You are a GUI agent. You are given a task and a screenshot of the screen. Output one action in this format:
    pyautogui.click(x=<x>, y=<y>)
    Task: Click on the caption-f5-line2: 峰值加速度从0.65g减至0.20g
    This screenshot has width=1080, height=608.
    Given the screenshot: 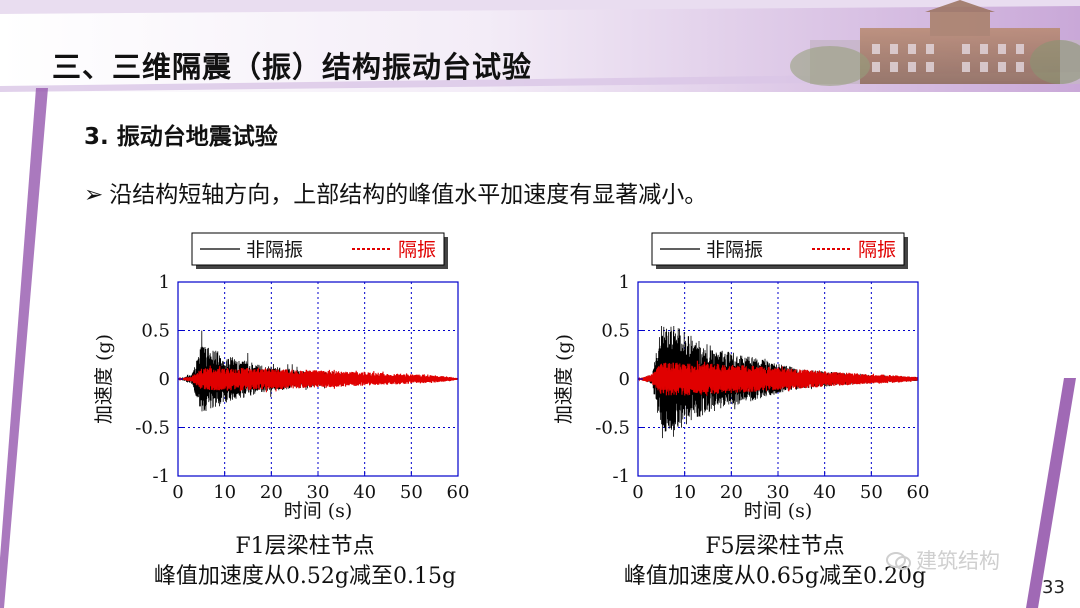 What is the action you would take?
    pyautogui.click(x=775, y=576)
    